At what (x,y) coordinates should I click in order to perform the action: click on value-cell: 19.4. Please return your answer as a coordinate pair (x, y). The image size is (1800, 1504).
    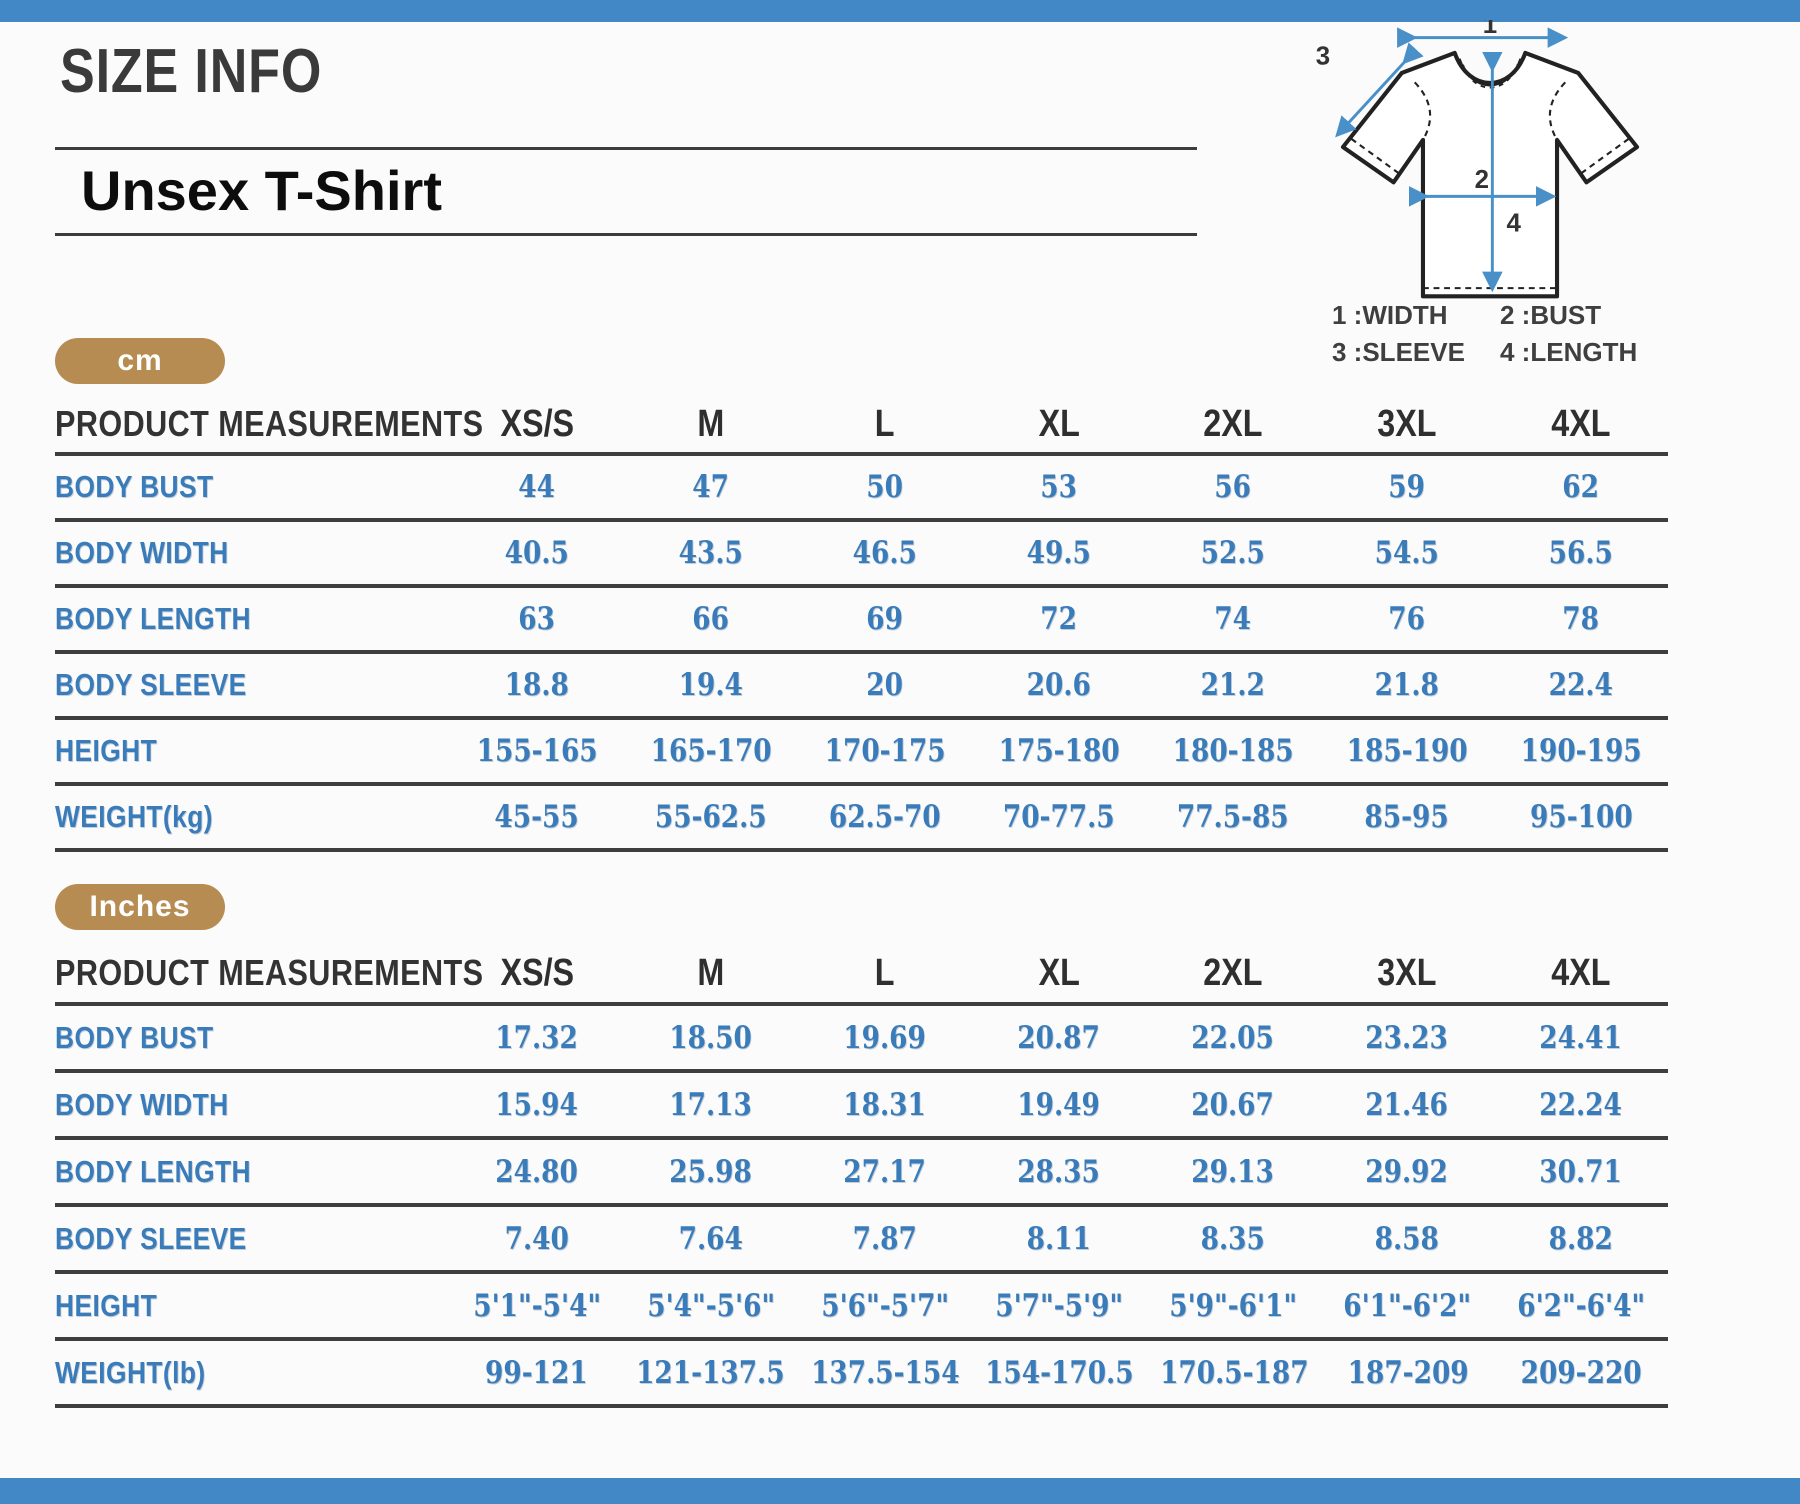
    Looking at the image, I should click on (711, 685).